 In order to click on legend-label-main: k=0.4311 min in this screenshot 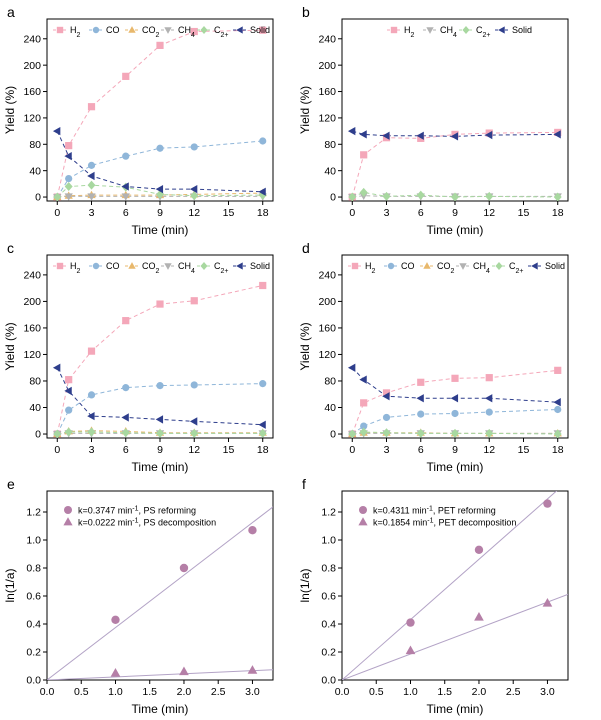, I will do `click(400, 510)`.